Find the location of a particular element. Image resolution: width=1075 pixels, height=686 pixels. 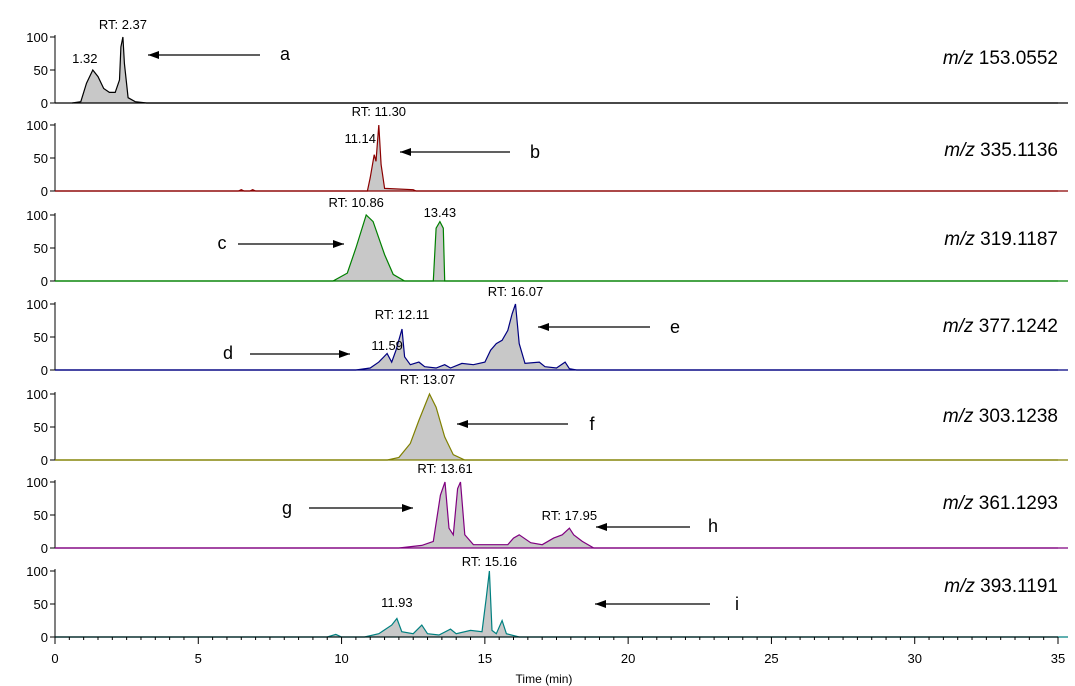

mz-value: 393.1191 is located at coordinates (1019, 586).